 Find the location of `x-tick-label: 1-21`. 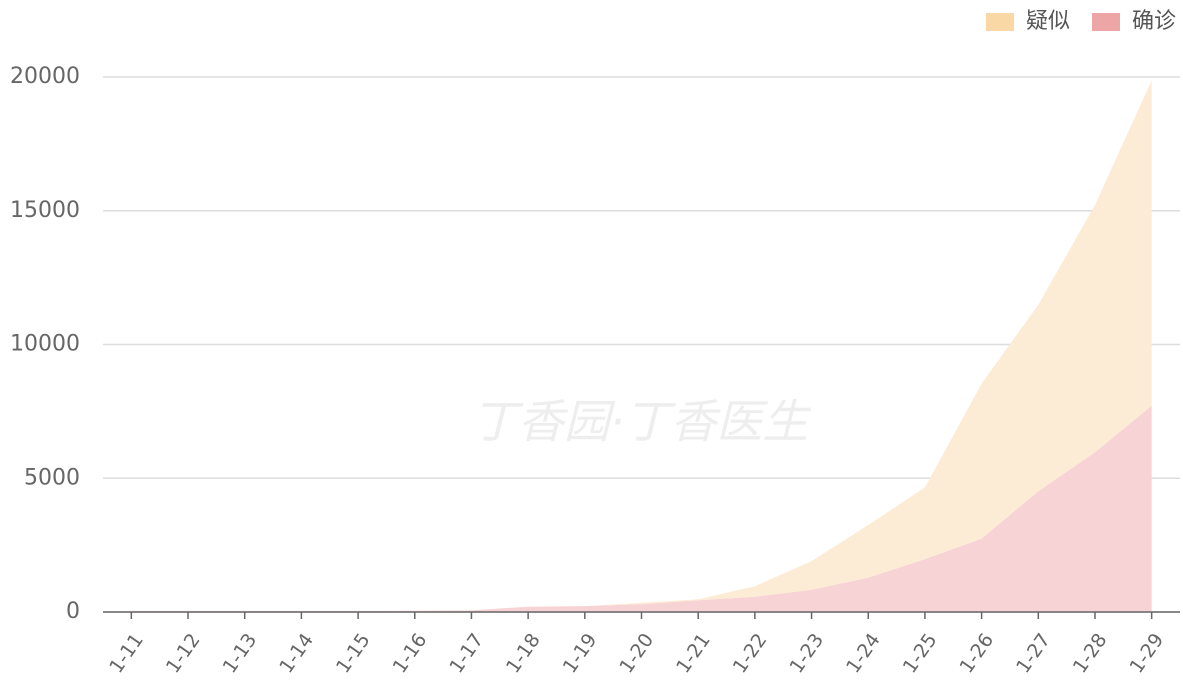

x-tick-label: 1-21 is located at coordinates (693, 653).